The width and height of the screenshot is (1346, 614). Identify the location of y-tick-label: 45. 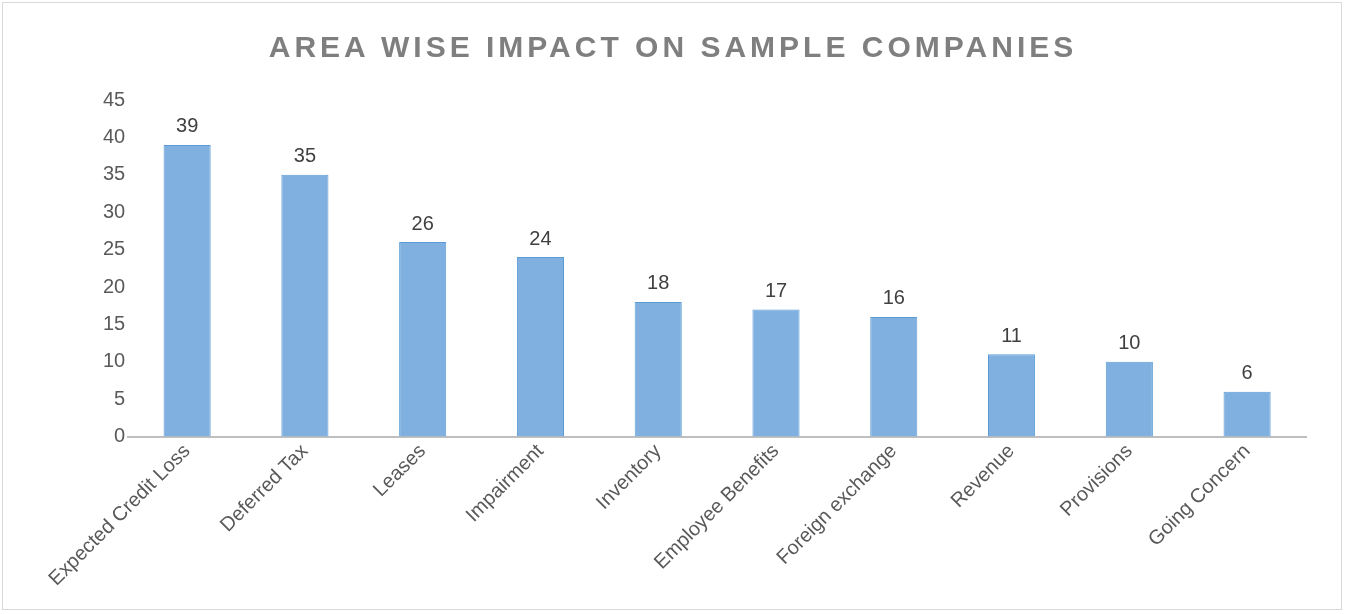
(114, 98).